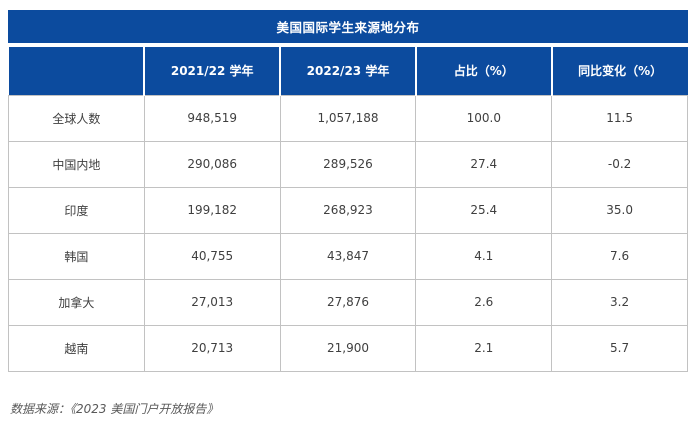 This screenshot has height=433, width=695. What do you see at coordinates (212, 71) in the screenshot?
I see `column-header-2021-22: 2021/22 学年` at bounding box center [212, 71].